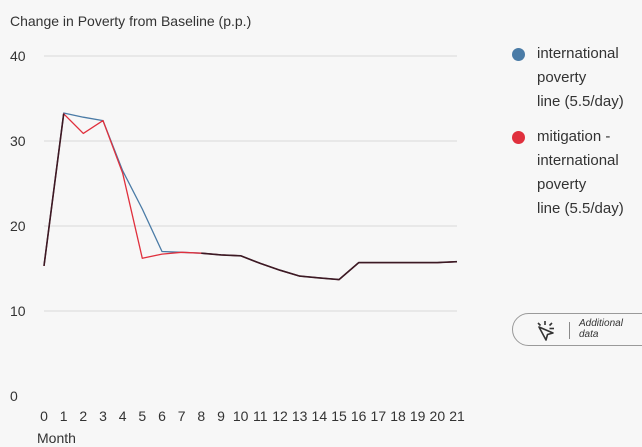 This screenshot has height=447, width=642. What do you see at coordinates (103, 416) in the screenshot?
I see `x-tick-label: 3` at bounding box center [103, 416].